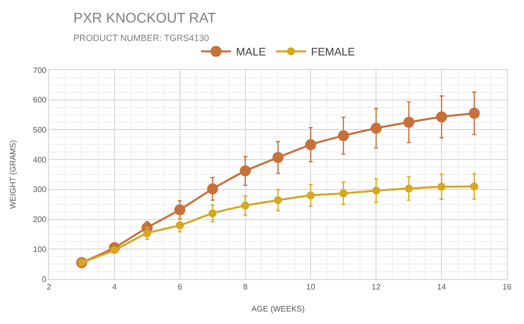  Describe the element at coordinates (141, 37) in the screenshot. I see `chart-subtitle: PRODUCT NUMBER: TGRS4130` at that location.